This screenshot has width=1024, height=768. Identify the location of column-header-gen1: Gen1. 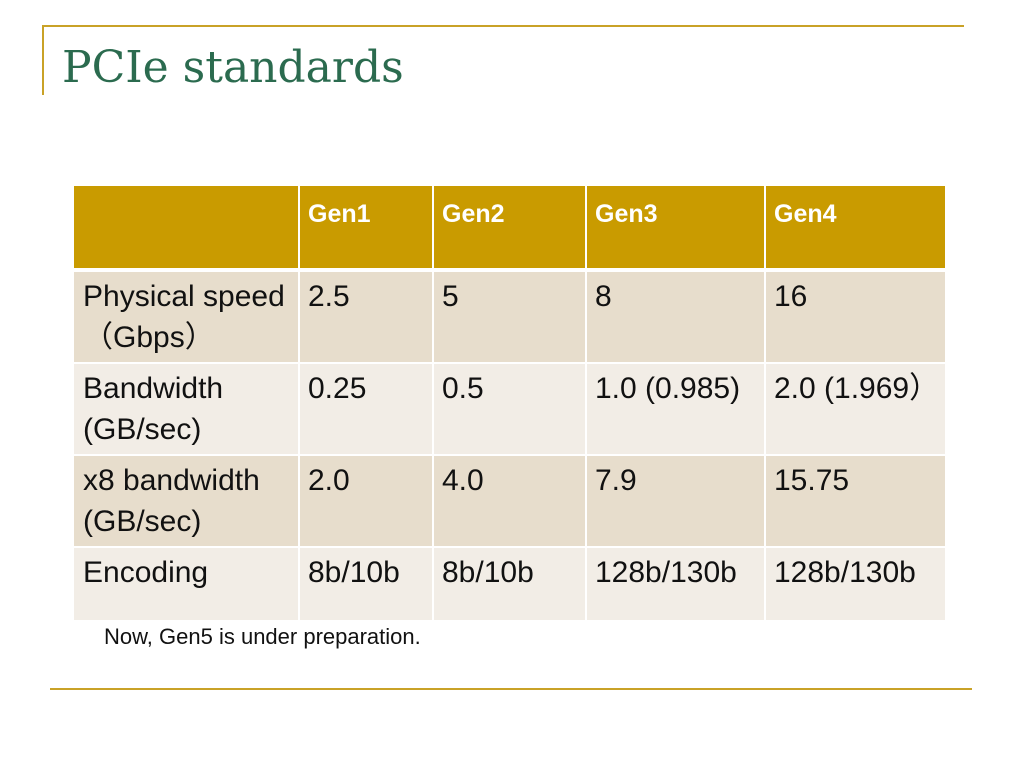
(366, 228).